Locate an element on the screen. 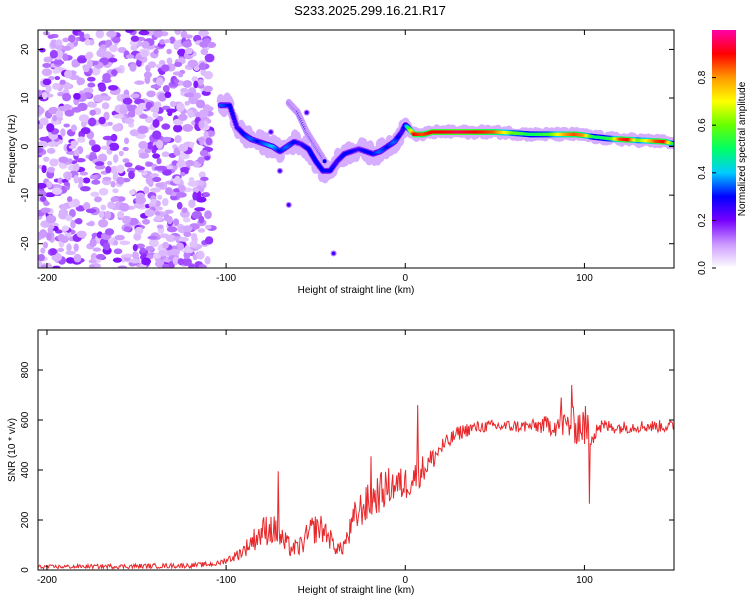 This screenshot has height=600, width=750. snr-y-tick-label: 0 is located at coordinates (25, 570).